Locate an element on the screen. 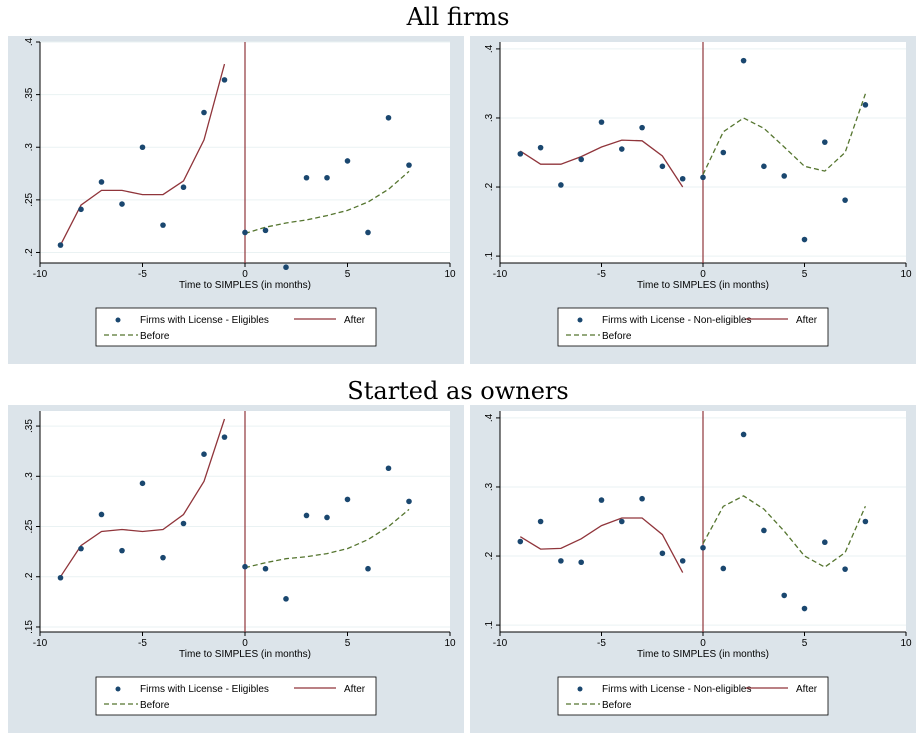 This screenshot has height=736, width=916. legend-label-points: Firms with License - Non-eligibles is located at coordinates (677, 689).